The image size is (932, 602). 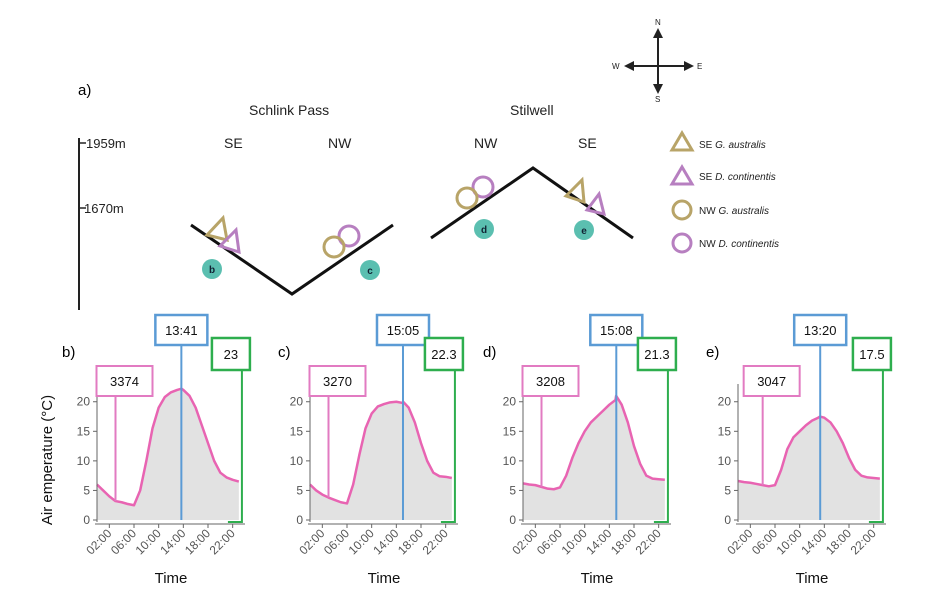 I want to click on svg-text: c, so click(x=370, y=271).